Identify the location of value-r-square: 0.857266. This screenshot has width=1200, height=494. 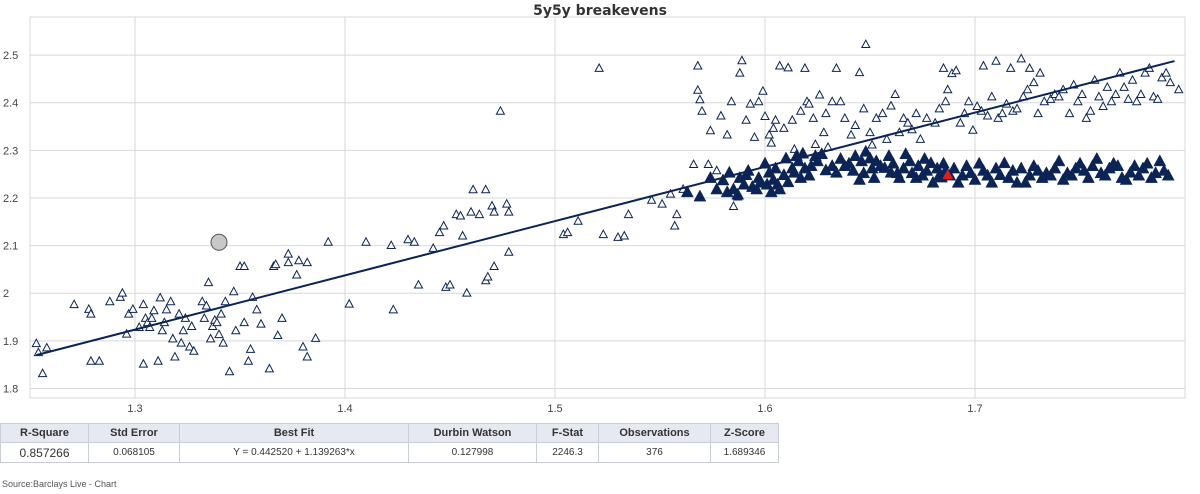
(44, 452).